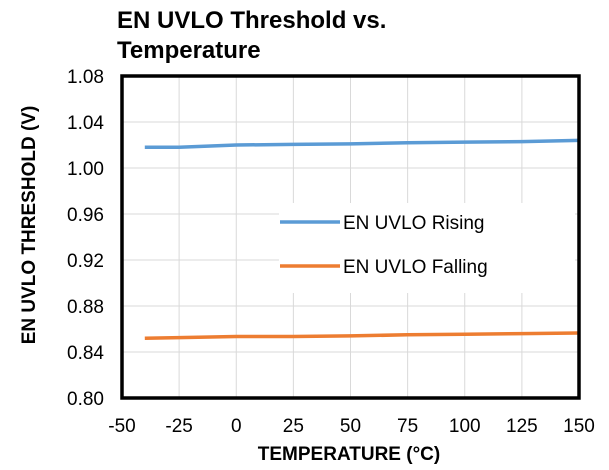 This screenshot has height=470, width=609. What do you see at coordinates (85, 353) in the screenshot?
I see `y-tick-label: 0.84` at bounding box center [85, 353].